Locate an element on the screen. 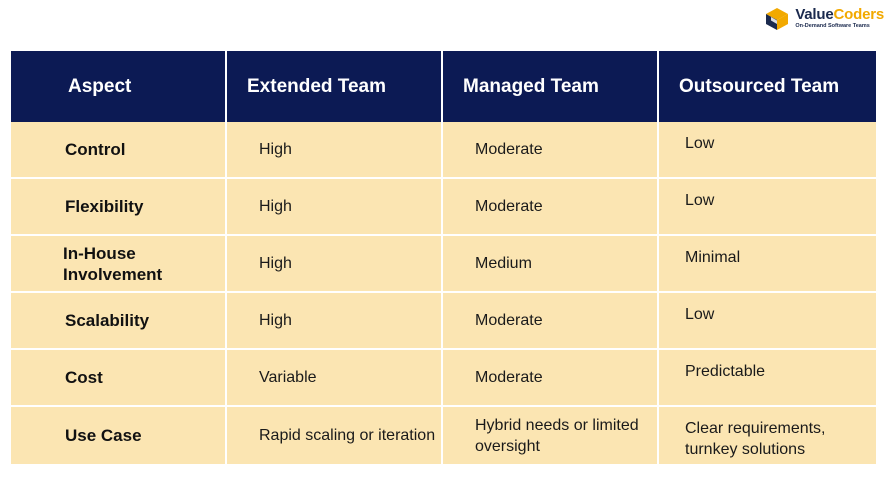  managed-cell: Hybrid needs or limited oversight is located at coordinates (551, 435).